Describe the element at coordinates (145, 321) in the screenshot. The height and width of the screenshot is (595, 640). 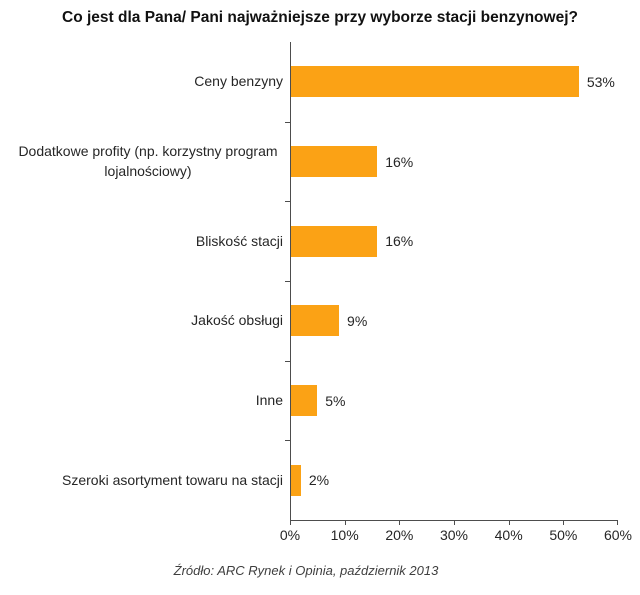
I see `category-label-cell: Jakość obsługi` at that location.